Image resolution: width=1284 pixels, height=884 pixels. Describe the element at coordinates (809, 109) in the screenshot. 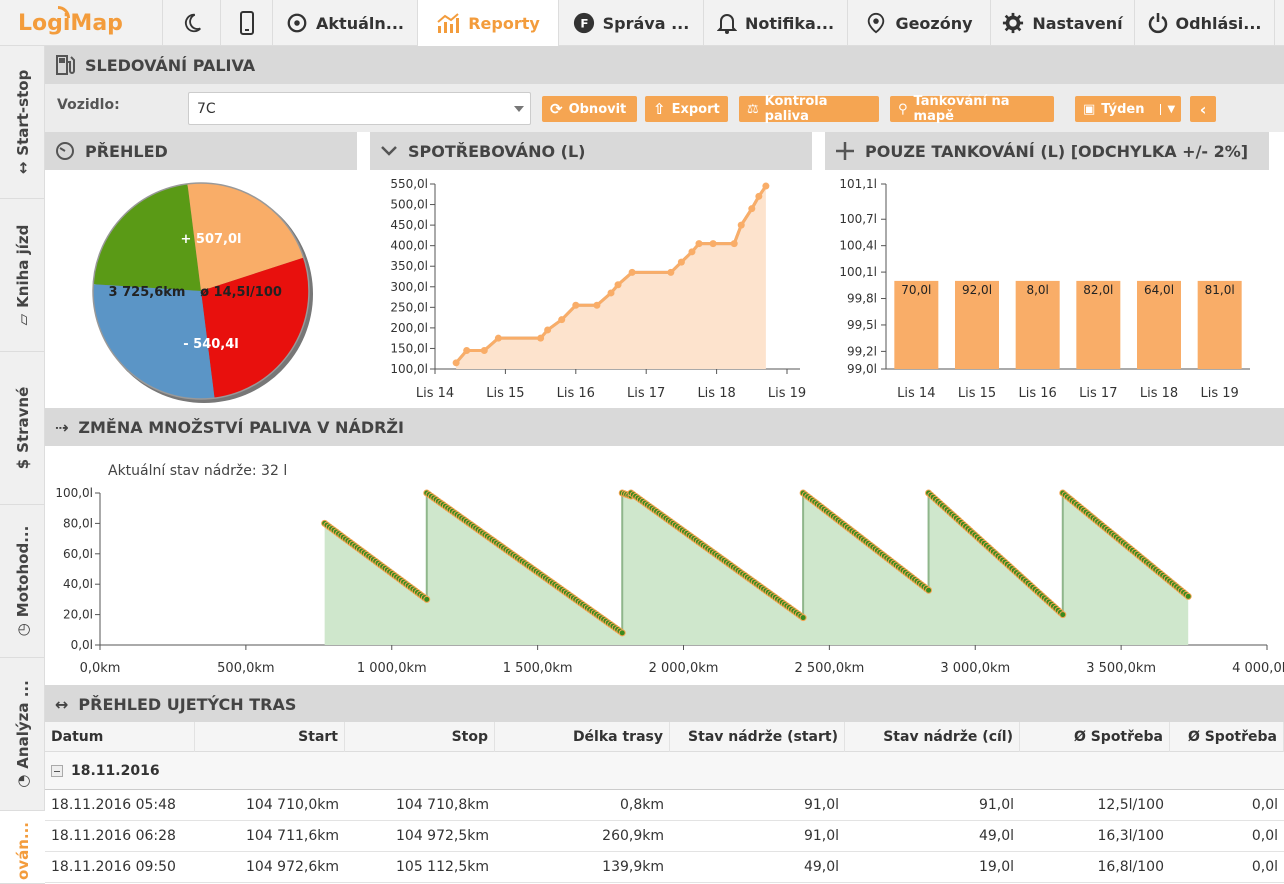

I see `fuel-check-button: ⚖ Kontrola paliva` at that location.